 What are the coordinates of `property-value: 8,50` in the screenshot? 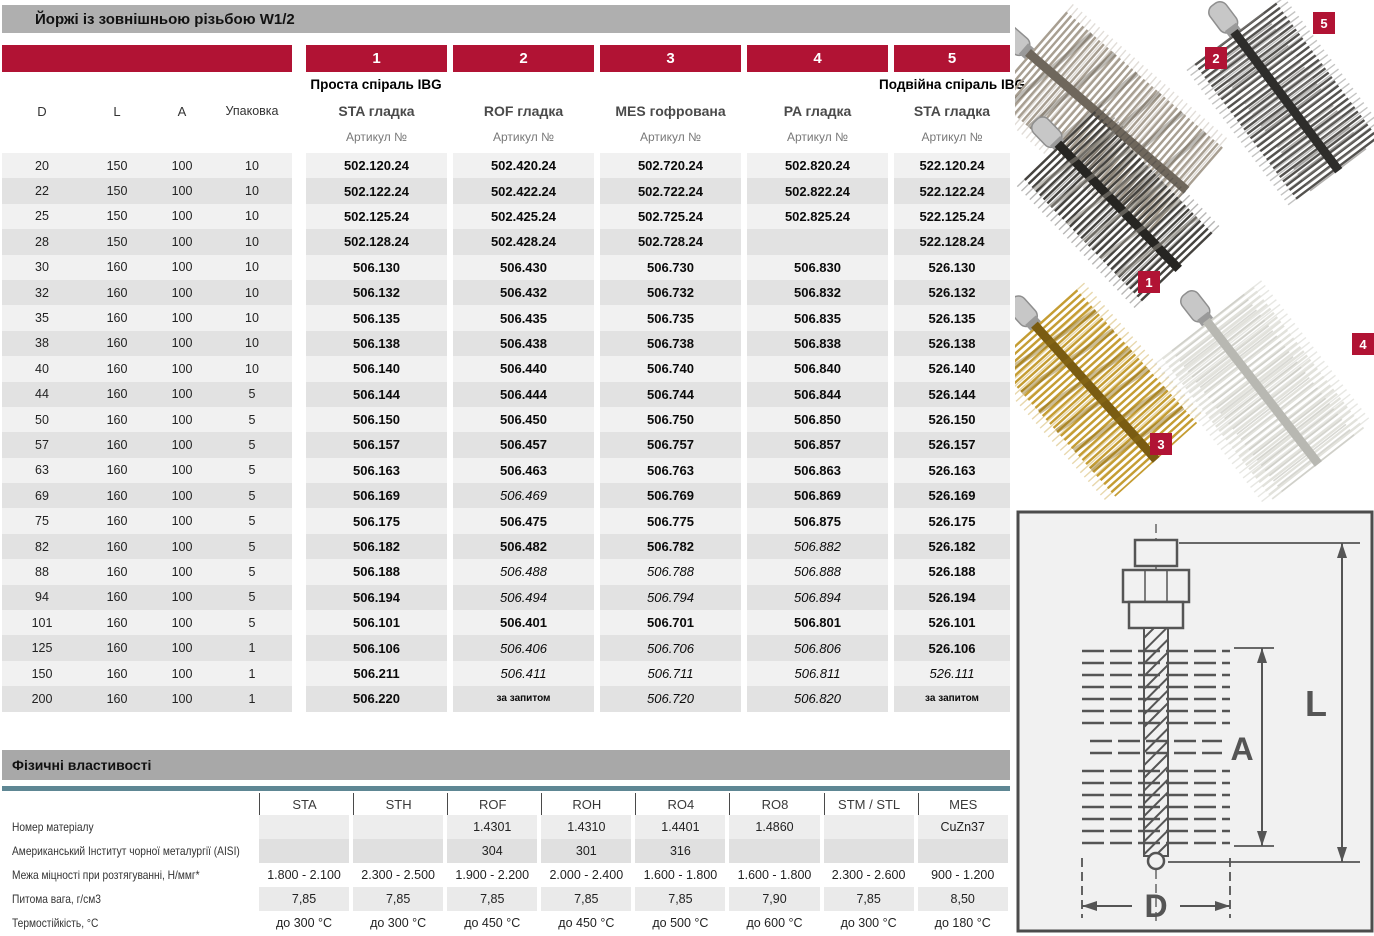 It's located at (962, 899).